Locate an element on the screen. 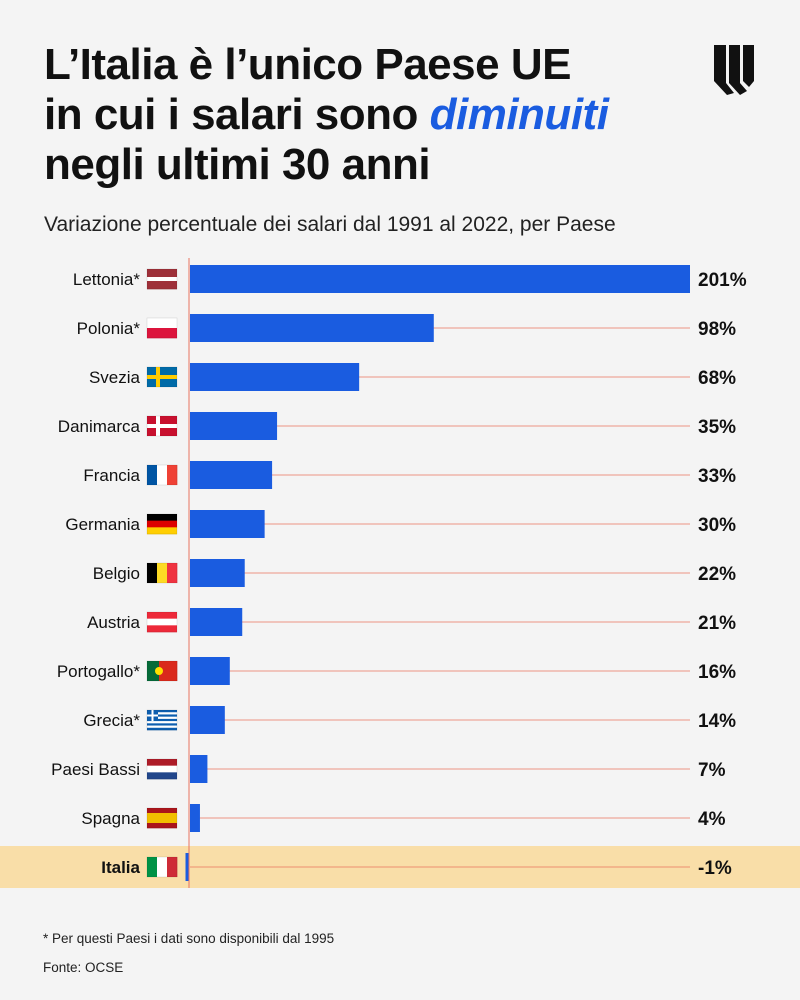  bar-grecia is located at coordinates (207, 720).